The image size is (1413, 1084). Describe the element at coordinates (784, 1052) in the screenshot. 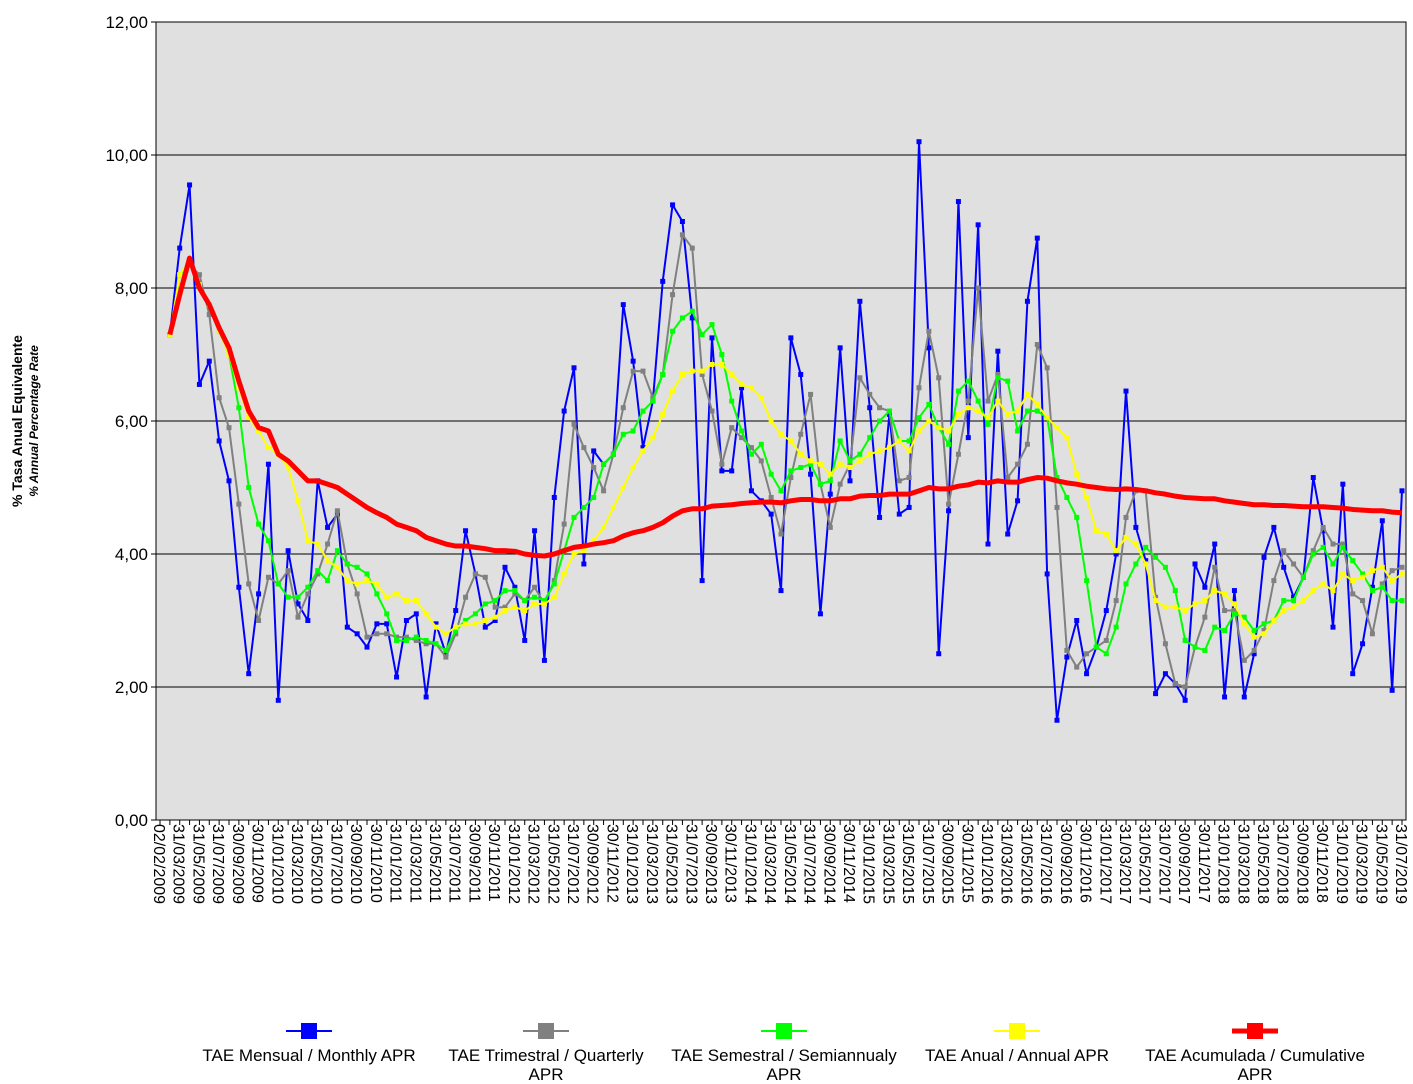

I see `legend-entry: TAE Semestral / Semiannualy APR` at that location.